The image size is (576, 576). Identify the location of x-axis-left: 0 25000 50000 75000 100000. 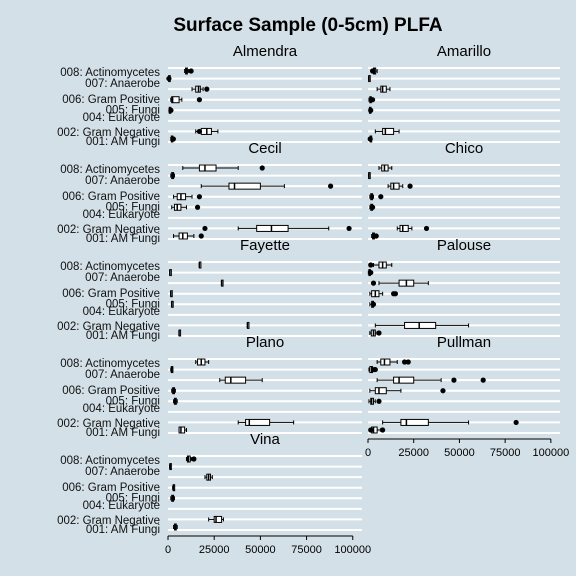
(268, 545).